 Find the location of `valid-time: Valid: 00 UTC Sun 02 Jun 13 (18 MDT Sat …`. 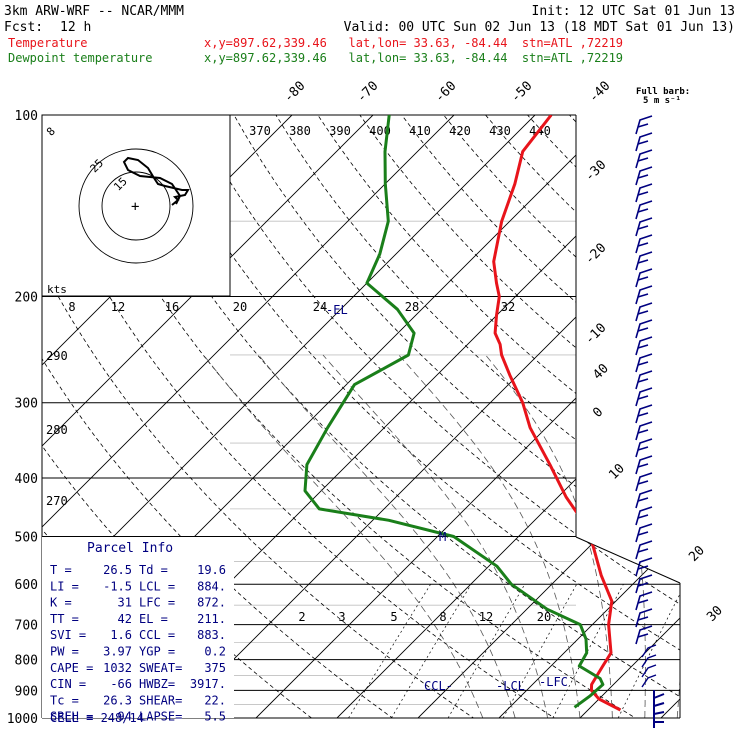

valid-time: Valid: 00 UTC Sun 02 Jun 13 (18 MDT Sat … is located at coordinates (539, 27).